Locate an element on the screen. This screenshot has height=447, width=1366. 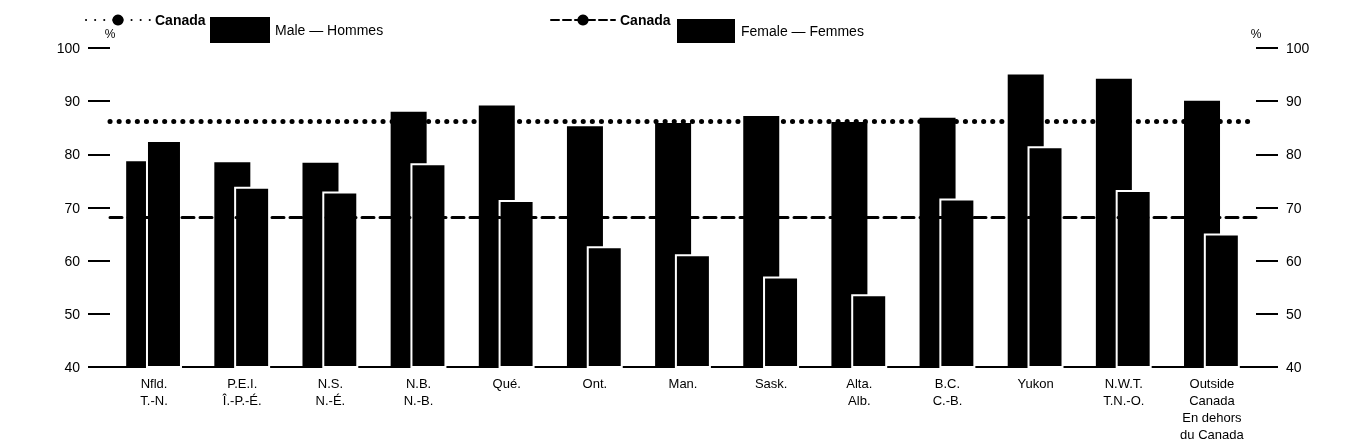
x-tick-label: B.C. C.-B. is located at coordinates (947, 392).